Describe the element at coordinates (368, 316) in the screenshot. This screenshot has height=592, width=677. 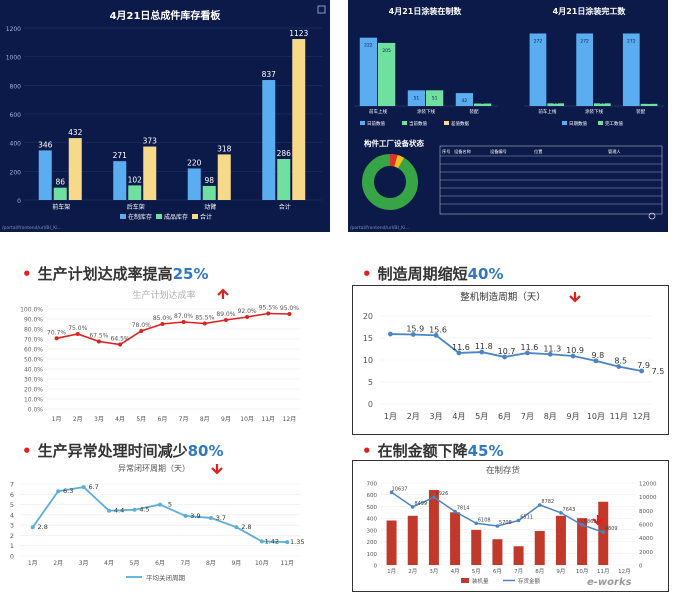
I see `y-tick-label: 20` at that location.